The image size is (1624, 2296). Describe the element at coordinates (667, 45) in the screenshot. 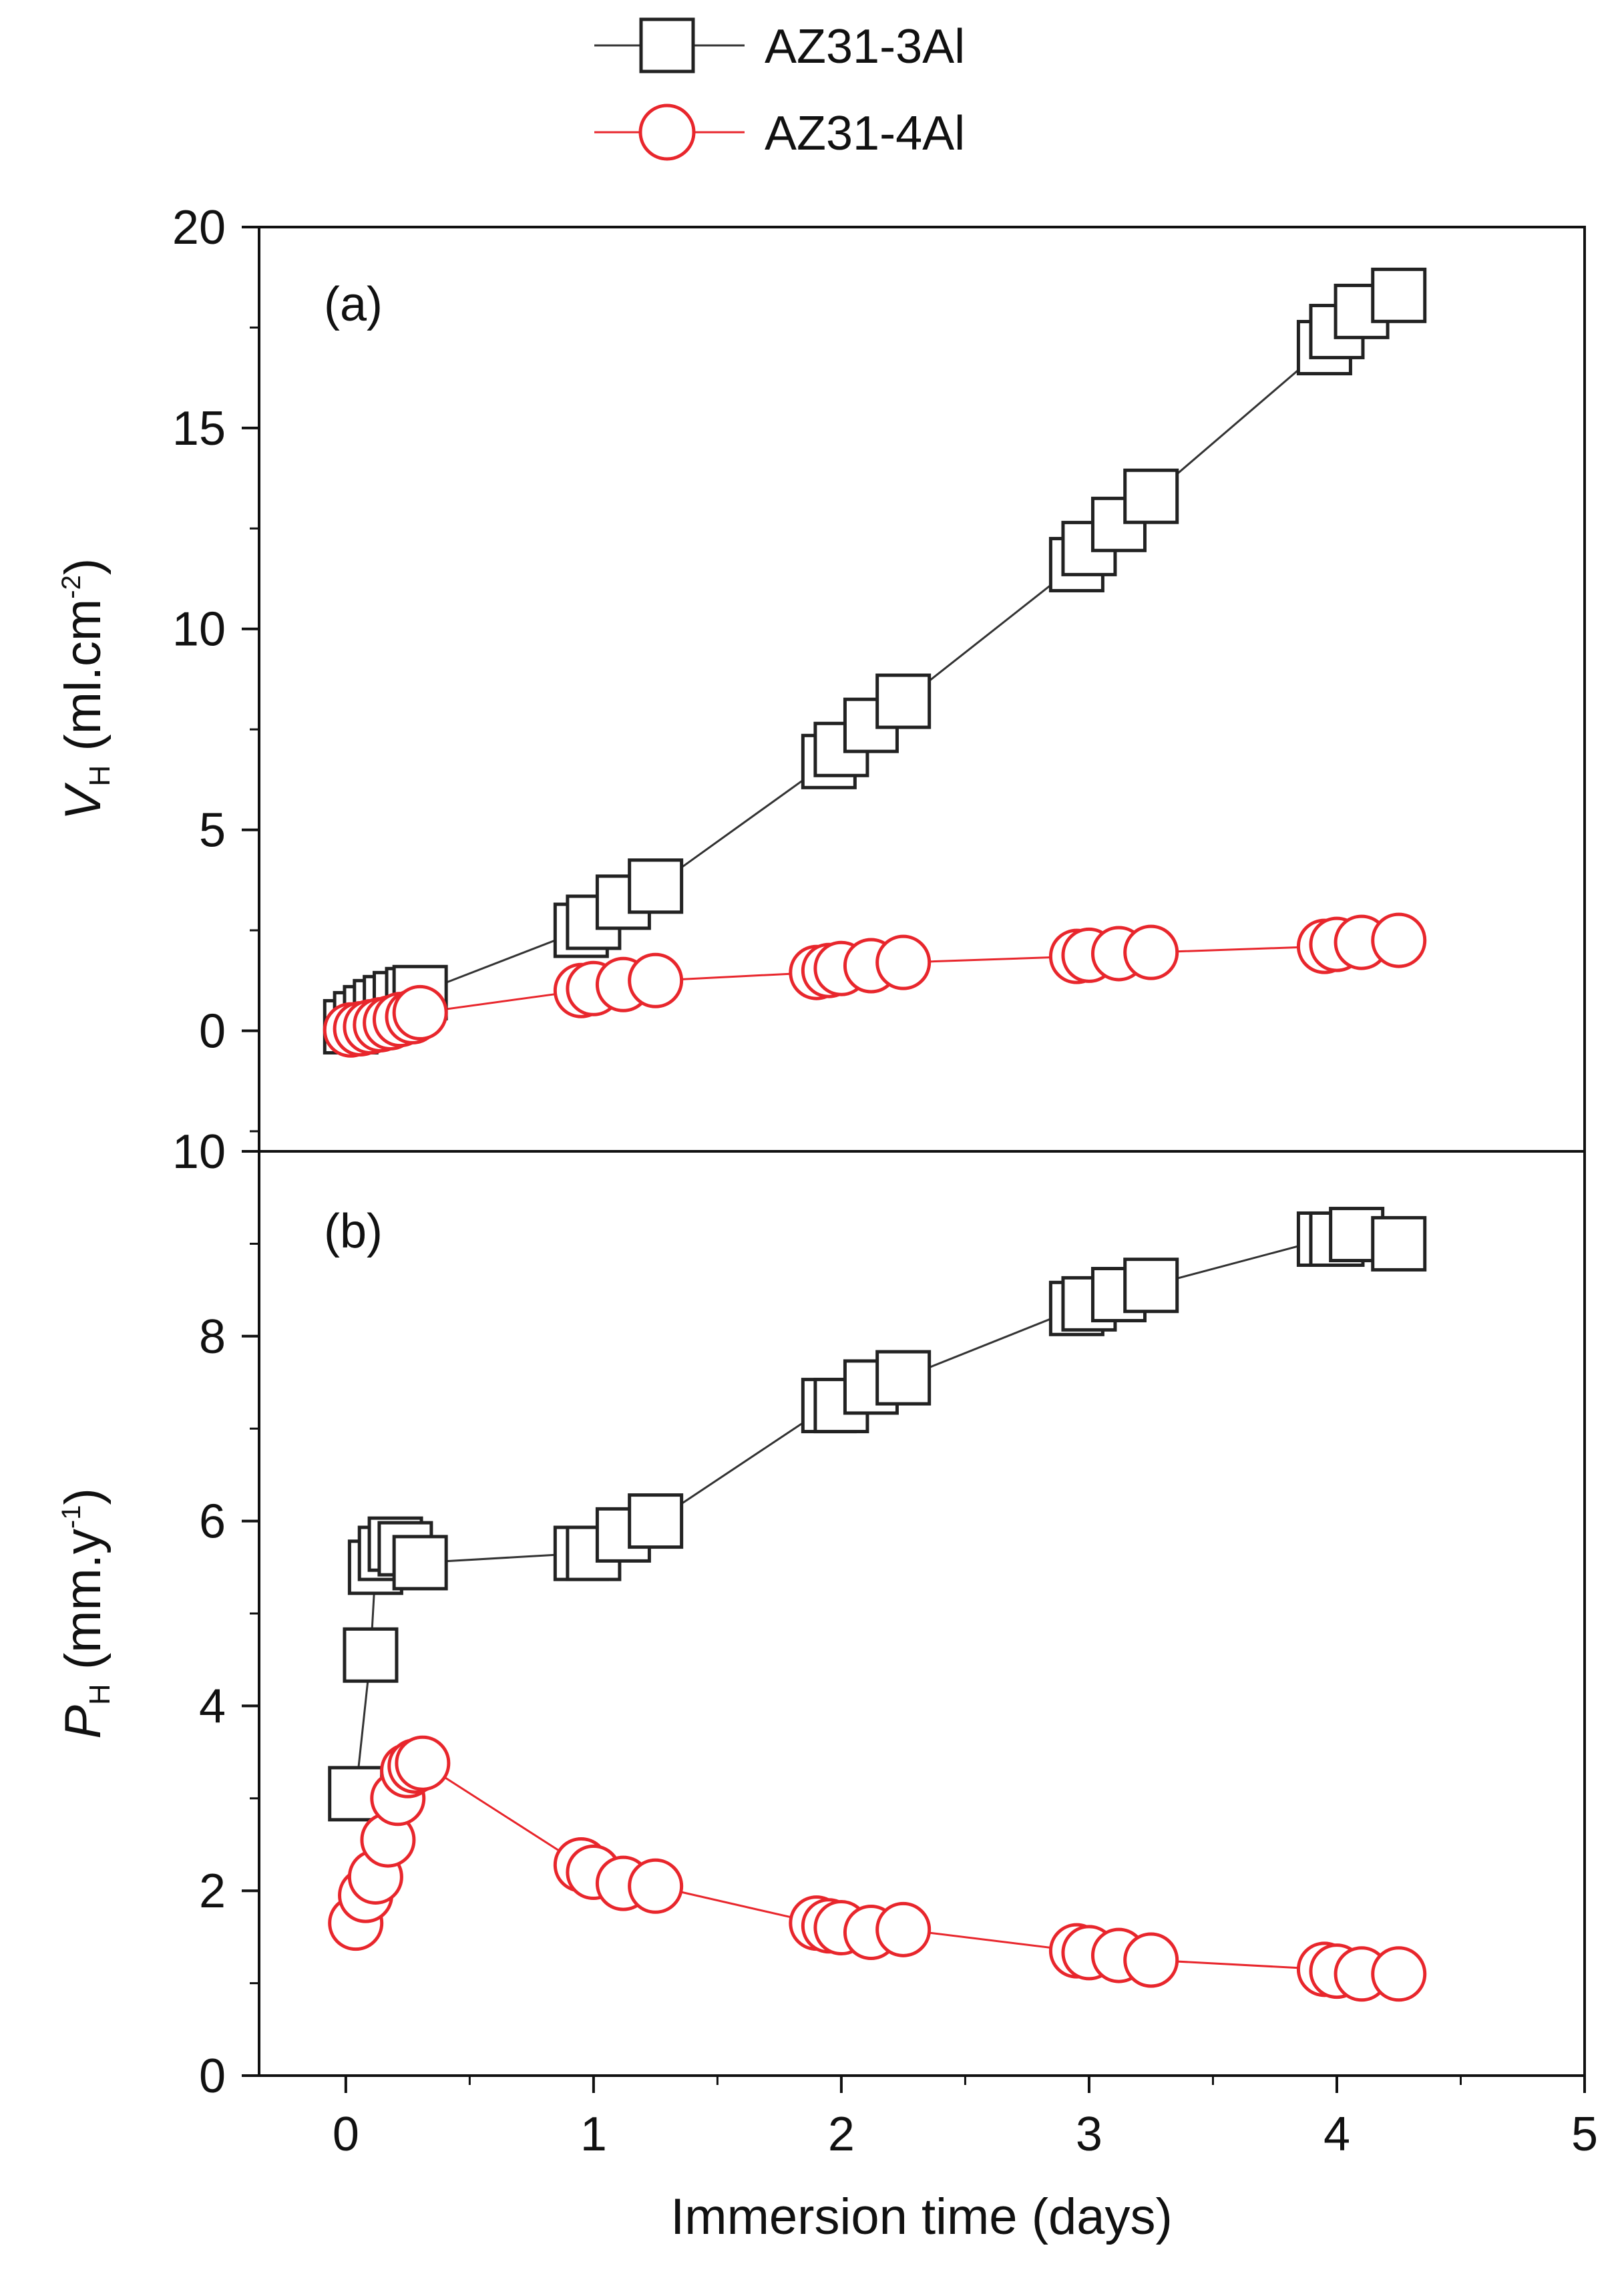

I see `legend-marker-square` at that location.